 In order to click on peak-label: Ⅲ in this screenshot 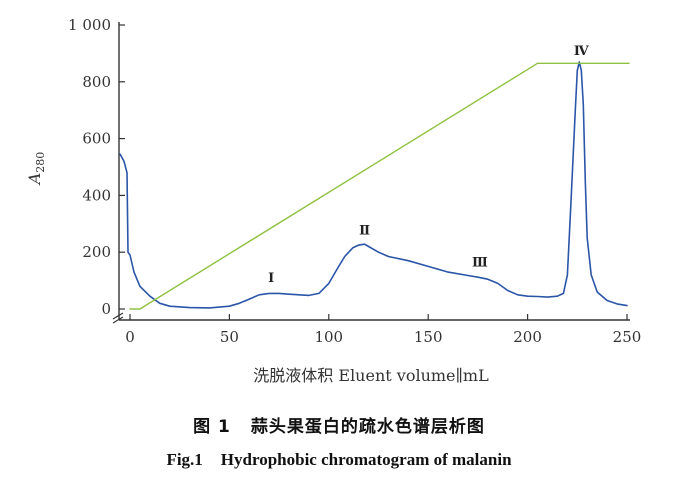, I will do `click(480, 261)`.